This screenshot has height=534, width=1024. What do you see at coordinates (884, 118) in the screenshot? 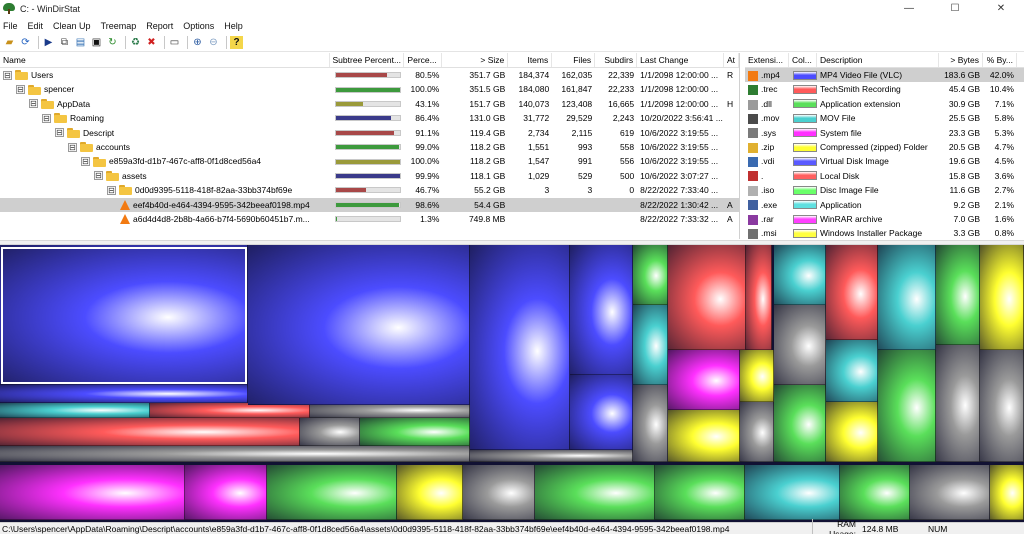
I see `extension-row: .mov MOV File 25.5 GB 5.8%` at bounding box center [884, 118].